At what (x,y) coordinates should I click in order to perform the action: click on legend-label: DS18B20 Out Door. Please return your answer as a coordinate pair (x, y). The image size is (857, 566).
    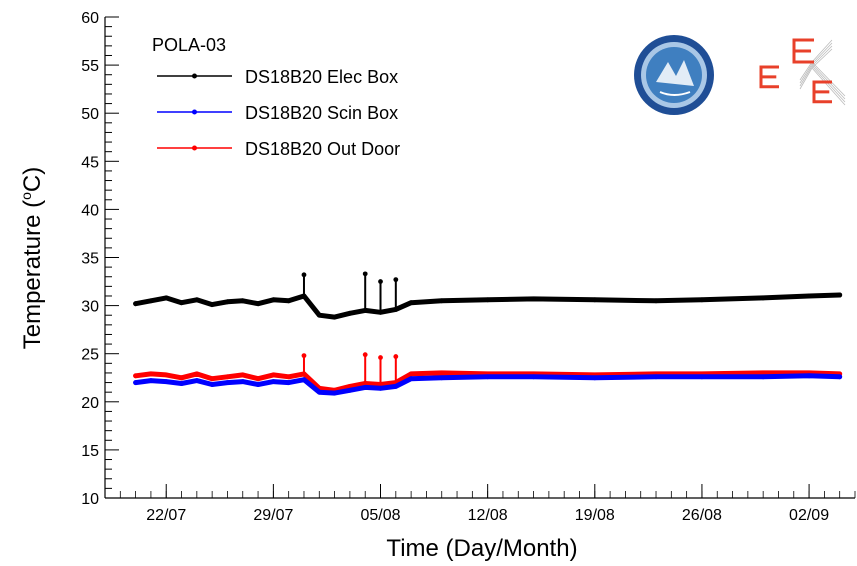
    Looking at the image, I should click on (322, 149).